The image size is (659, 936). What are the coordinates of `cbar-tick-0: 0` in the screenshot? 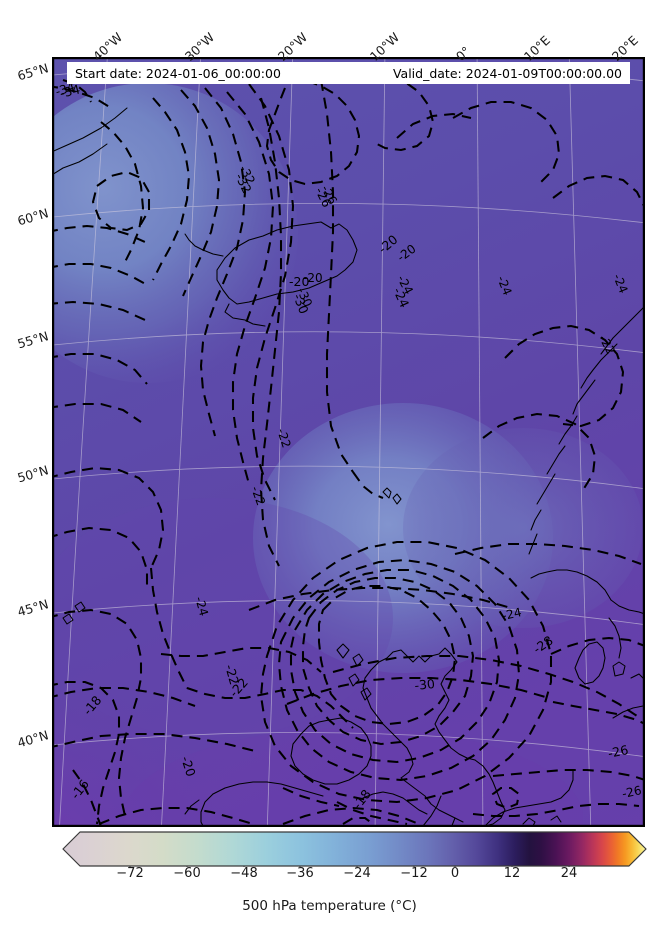 It's located at (455, 873).